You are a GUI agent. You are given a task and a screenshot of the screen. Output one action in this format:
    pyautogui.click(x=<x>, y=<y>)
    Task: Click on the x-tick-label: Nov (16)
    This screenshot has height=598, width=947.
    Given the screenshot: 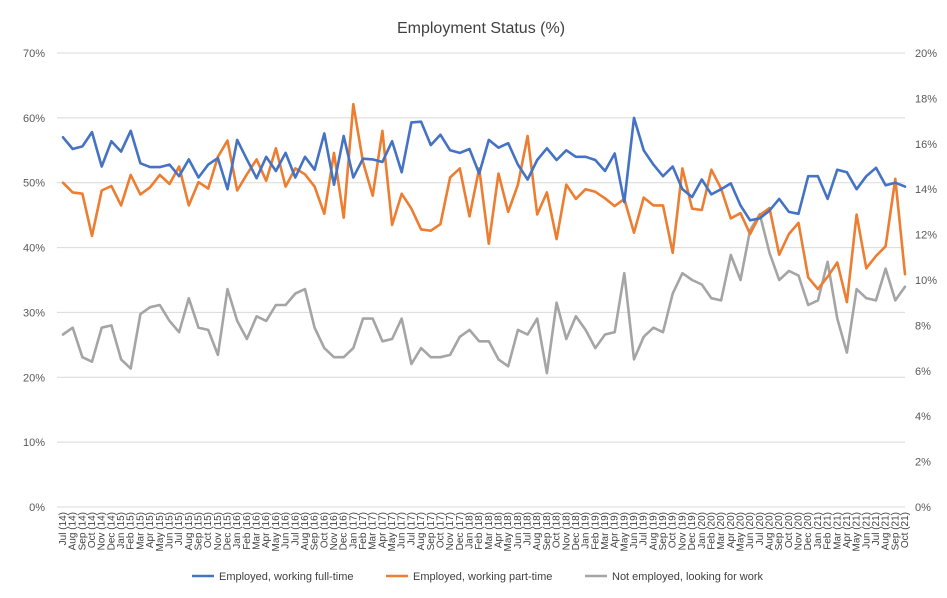 What is the action you would take?
    pyautogui.click(x=334, y=531)
    